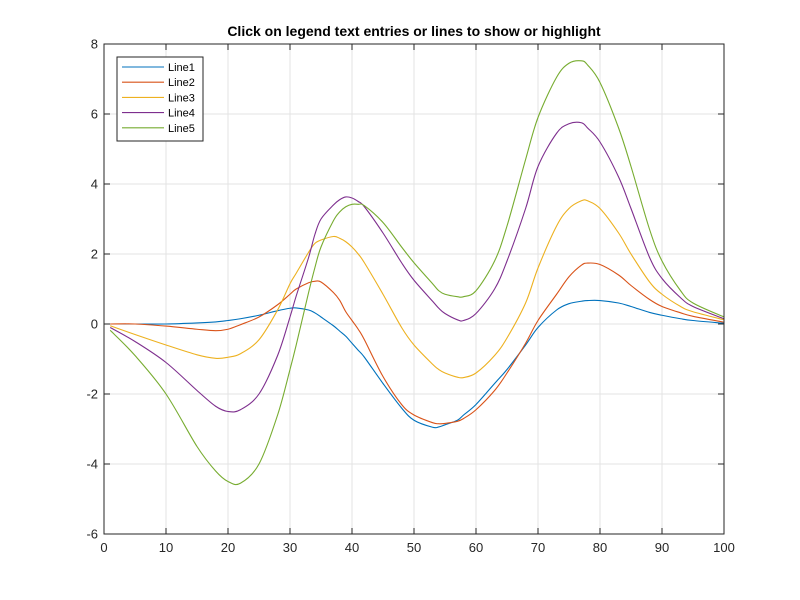  What do you see at coordinates (181, 68) in the screenshot?
I see `legend-label: Line1` at bounding box center [181, 68].